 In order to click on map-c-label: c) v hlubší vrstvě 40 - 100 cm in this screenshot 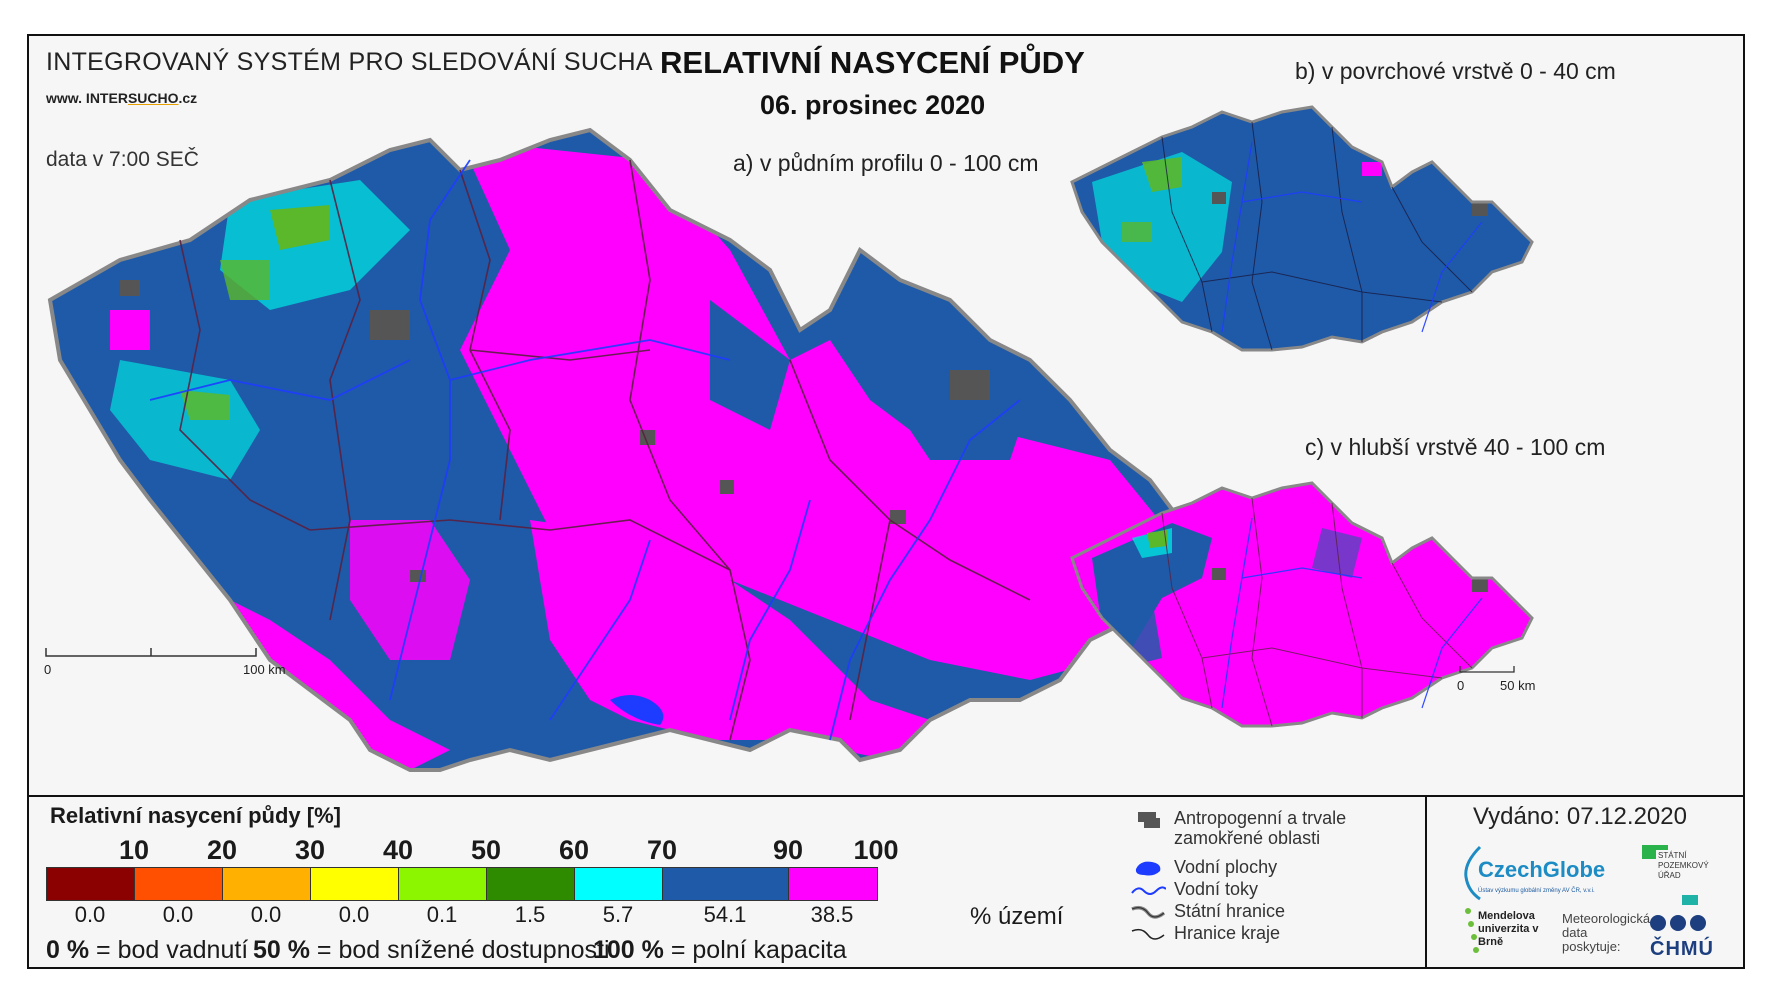, I will do `click(1455, 447)`.